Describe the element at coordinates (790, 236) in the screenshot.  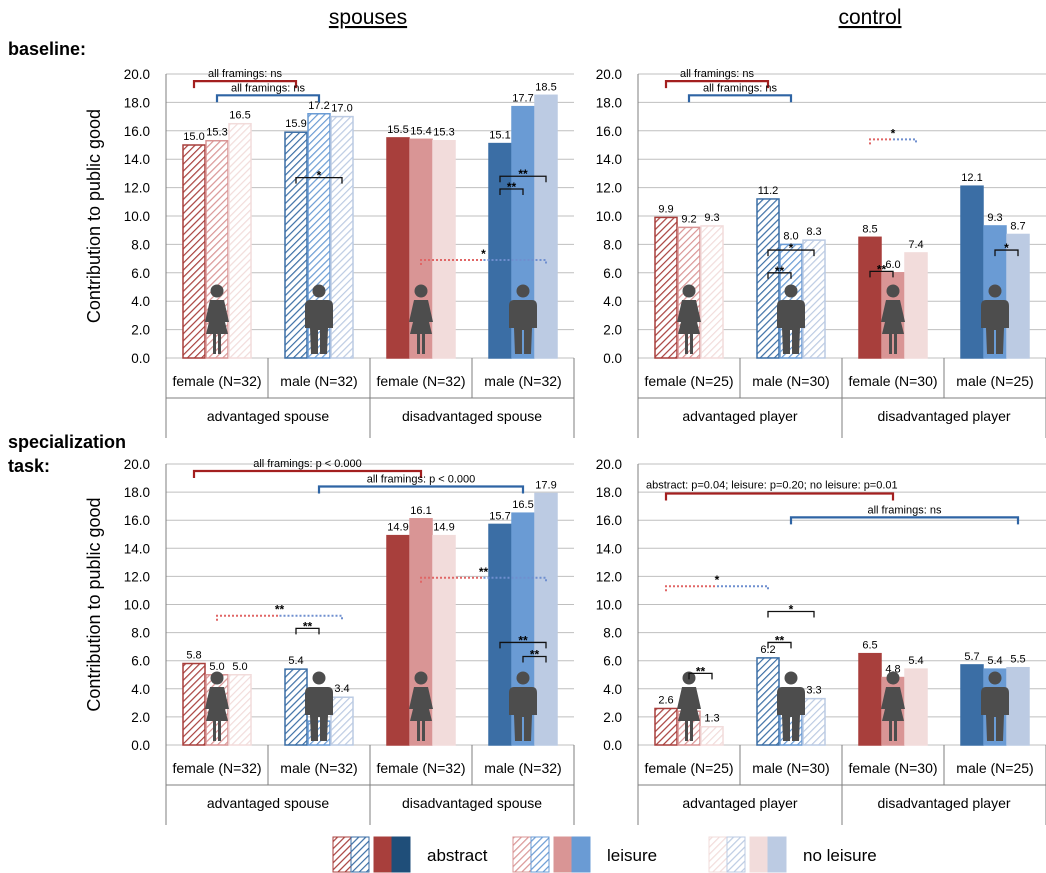
I see `data-label: 8.0` at that location.